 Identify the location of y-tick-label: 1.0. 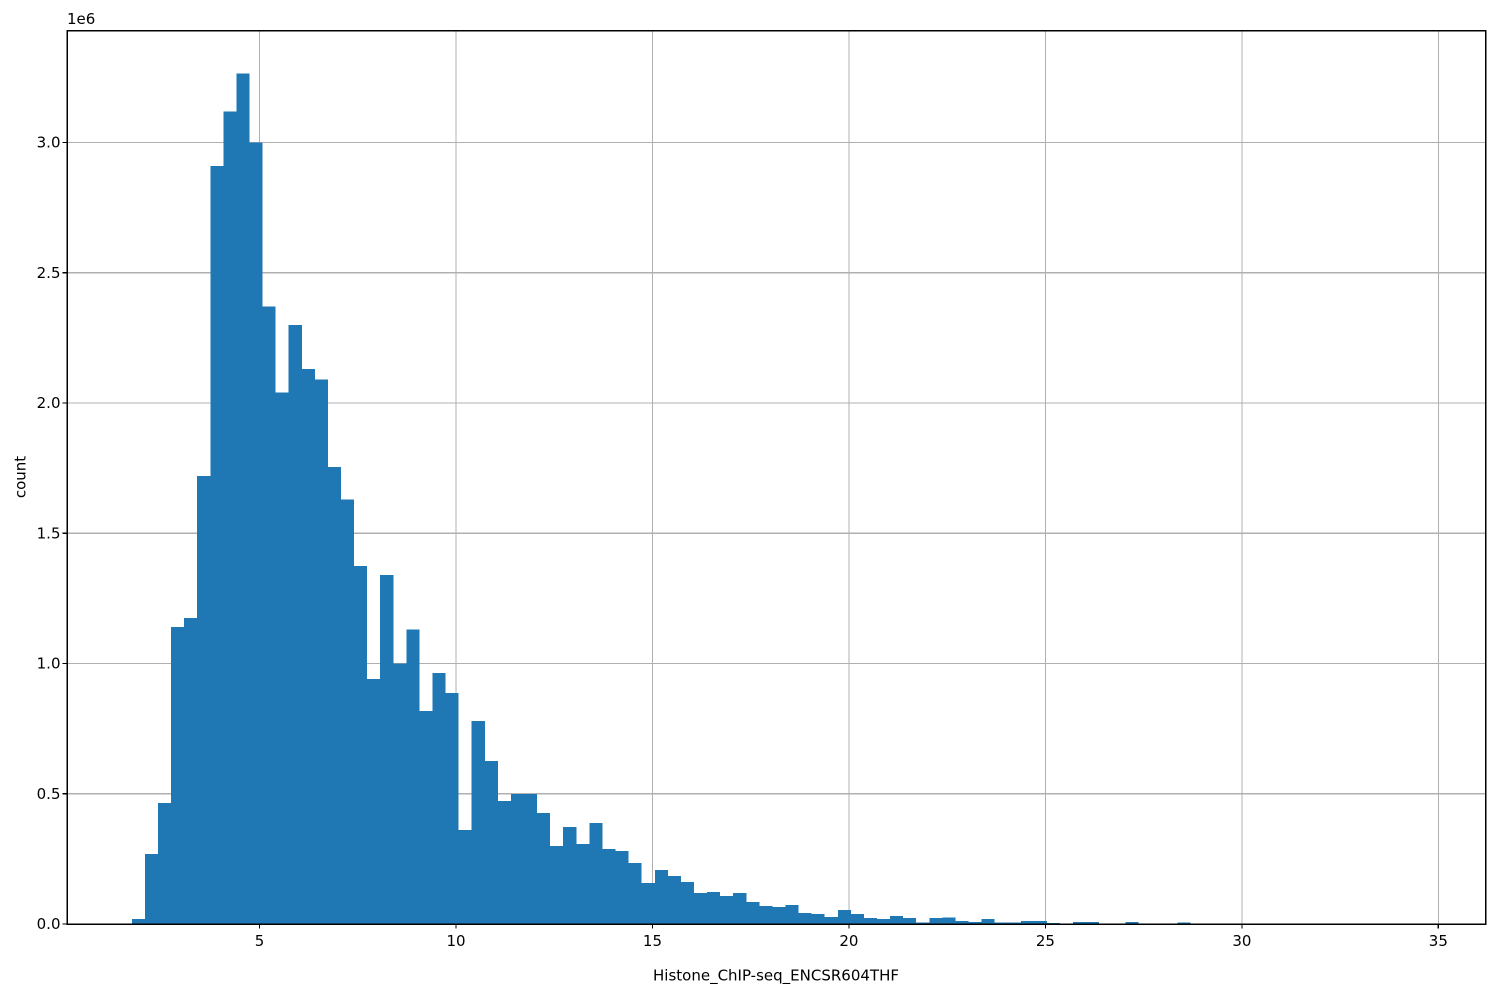
(49, 664).